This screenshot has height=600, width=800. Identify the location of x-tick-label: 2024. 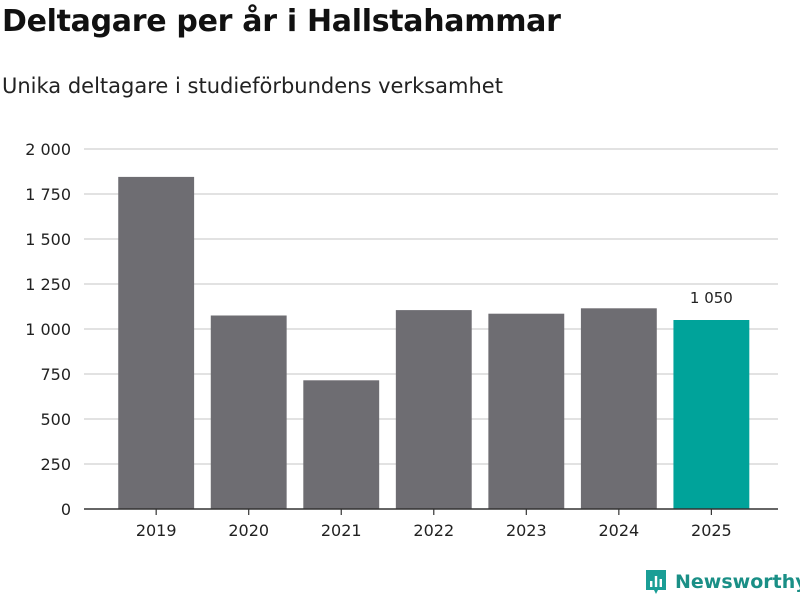
(618, 530).